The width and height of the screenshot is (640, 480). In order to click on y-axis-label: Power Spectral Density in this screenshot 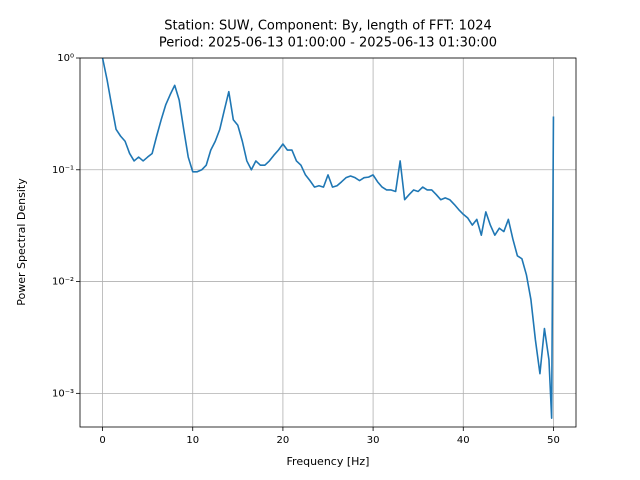, I will do `click(21, 242)`.